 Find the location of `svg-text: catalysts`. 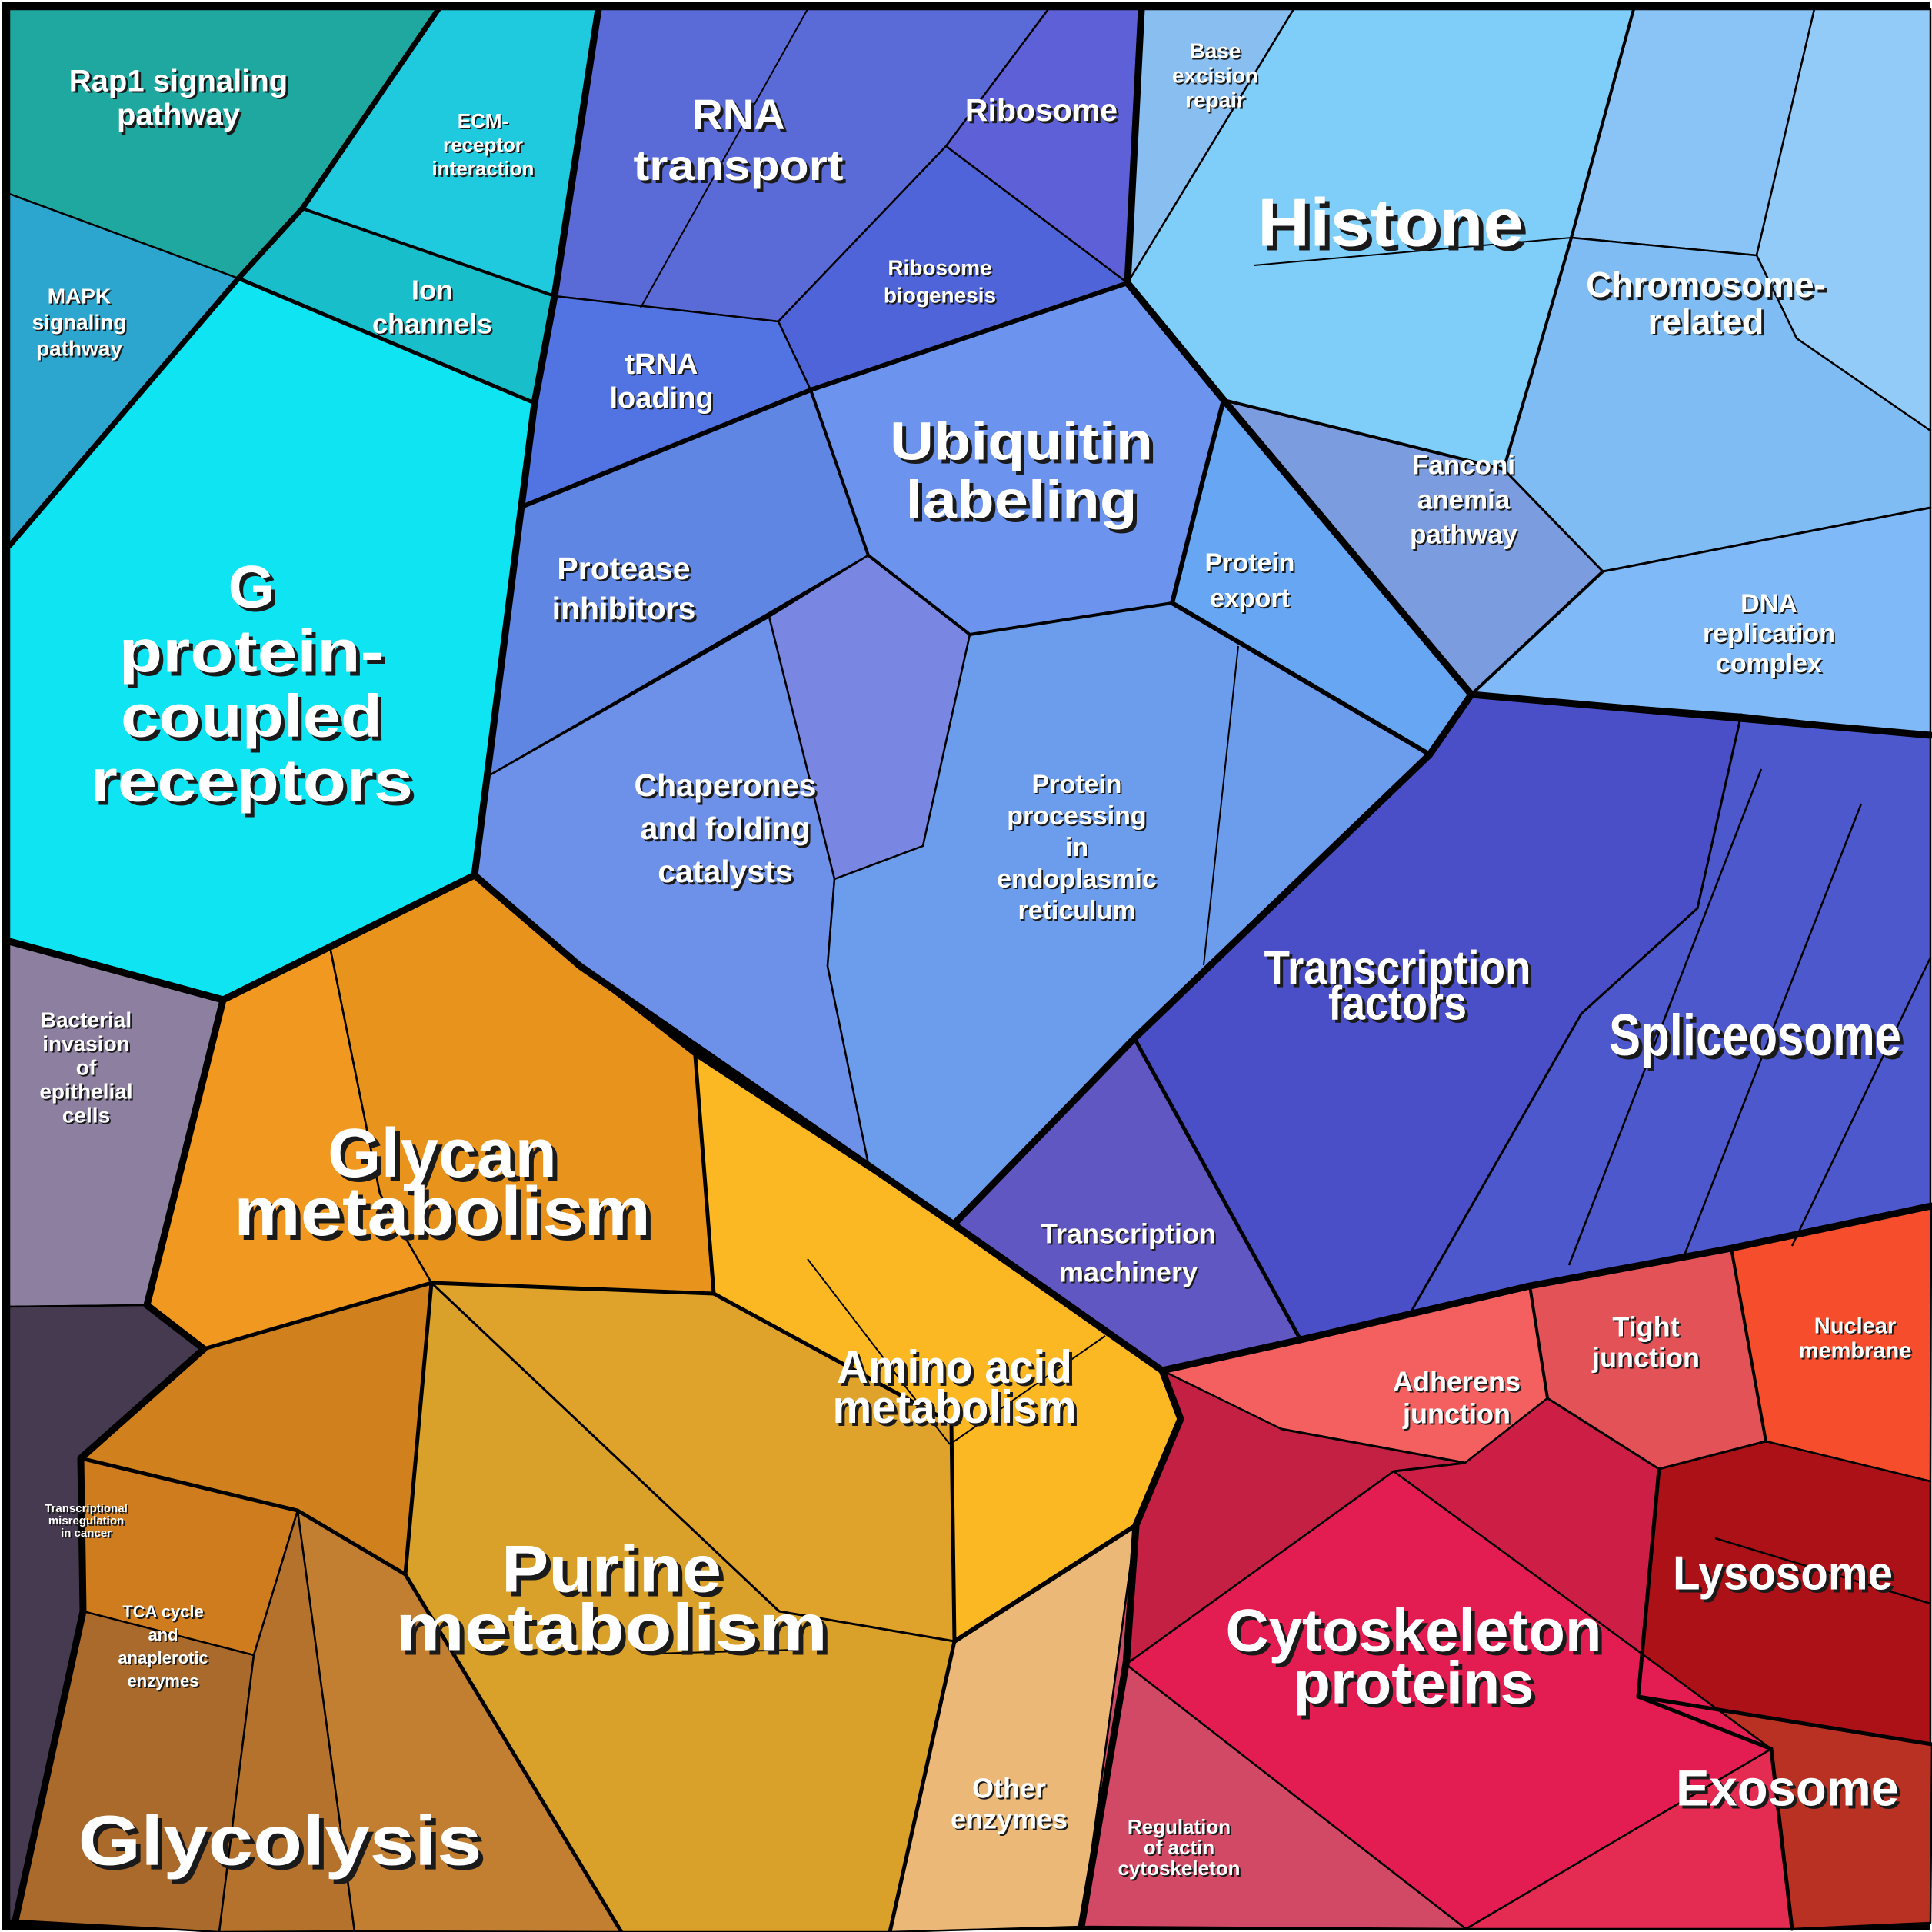

svg-text: catalysts is located at coordinates (725, 871).